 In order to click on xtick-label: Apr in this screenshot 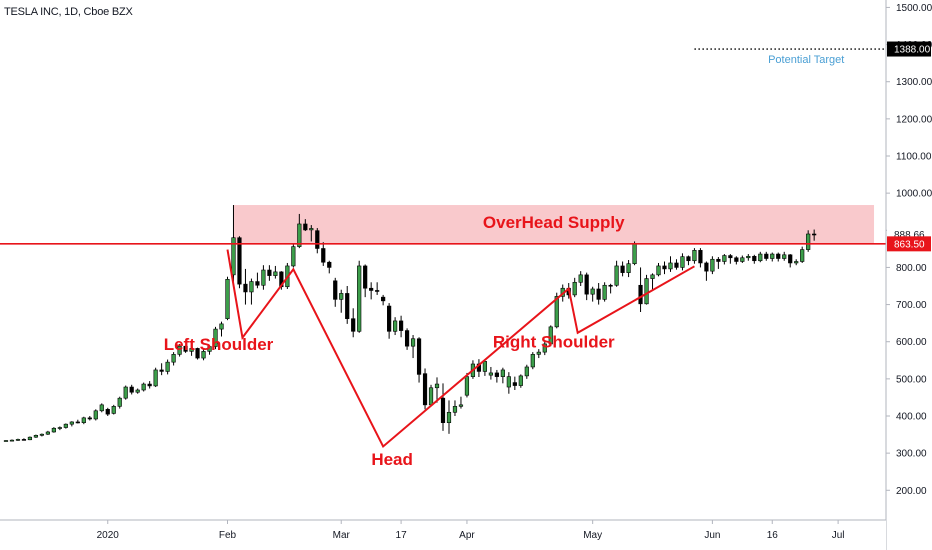, I will do `click(467, 535)`.